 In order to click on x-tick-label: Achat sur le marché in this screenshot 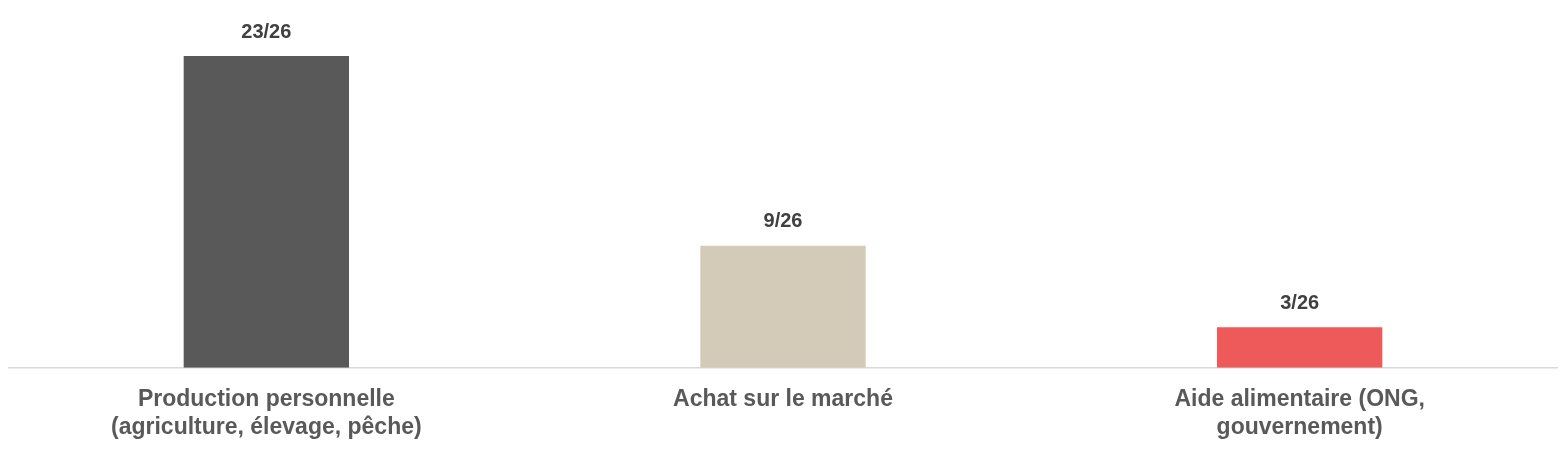, I will do `click(783, 397)`.